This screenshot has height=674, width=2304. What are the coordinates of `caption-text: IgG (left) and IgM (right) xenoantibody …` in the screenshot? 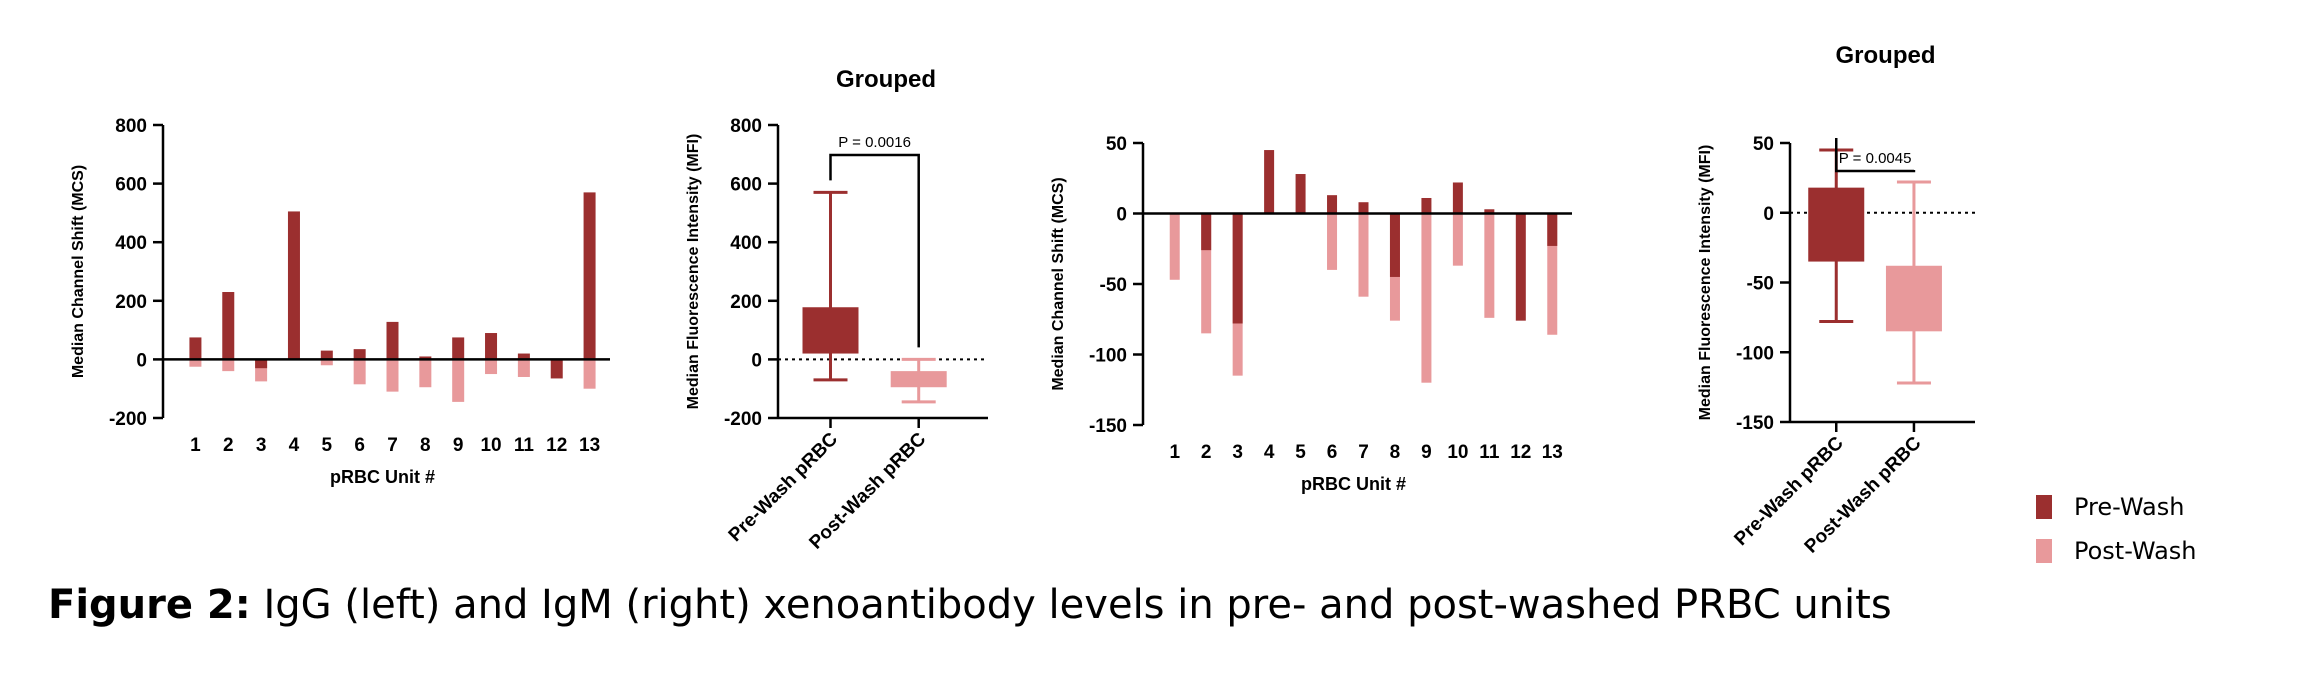 It's located at (1071, 605).